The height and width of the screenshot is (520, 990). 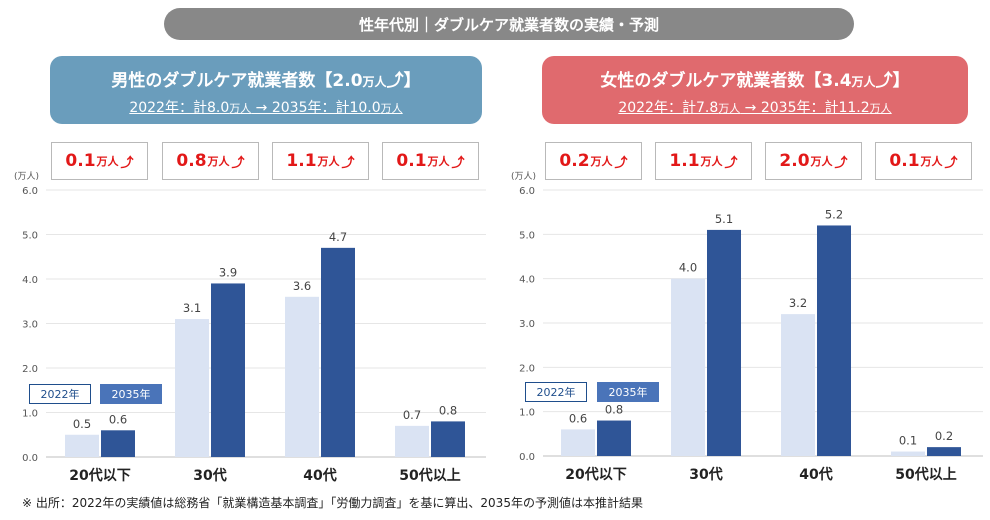 I want to click on data-label: 3.1, so click(x=192, y=308).